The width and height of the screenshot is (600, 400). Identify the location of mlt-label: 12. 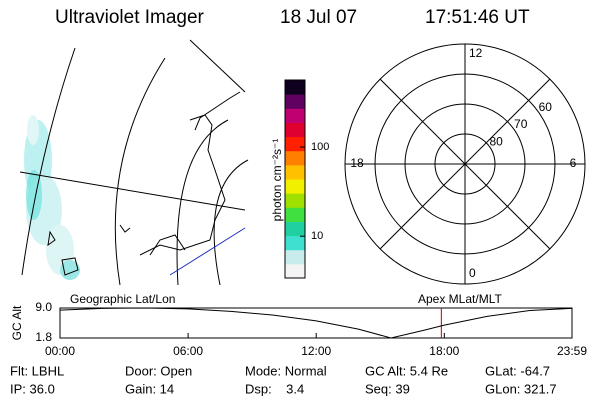
(476, 53).